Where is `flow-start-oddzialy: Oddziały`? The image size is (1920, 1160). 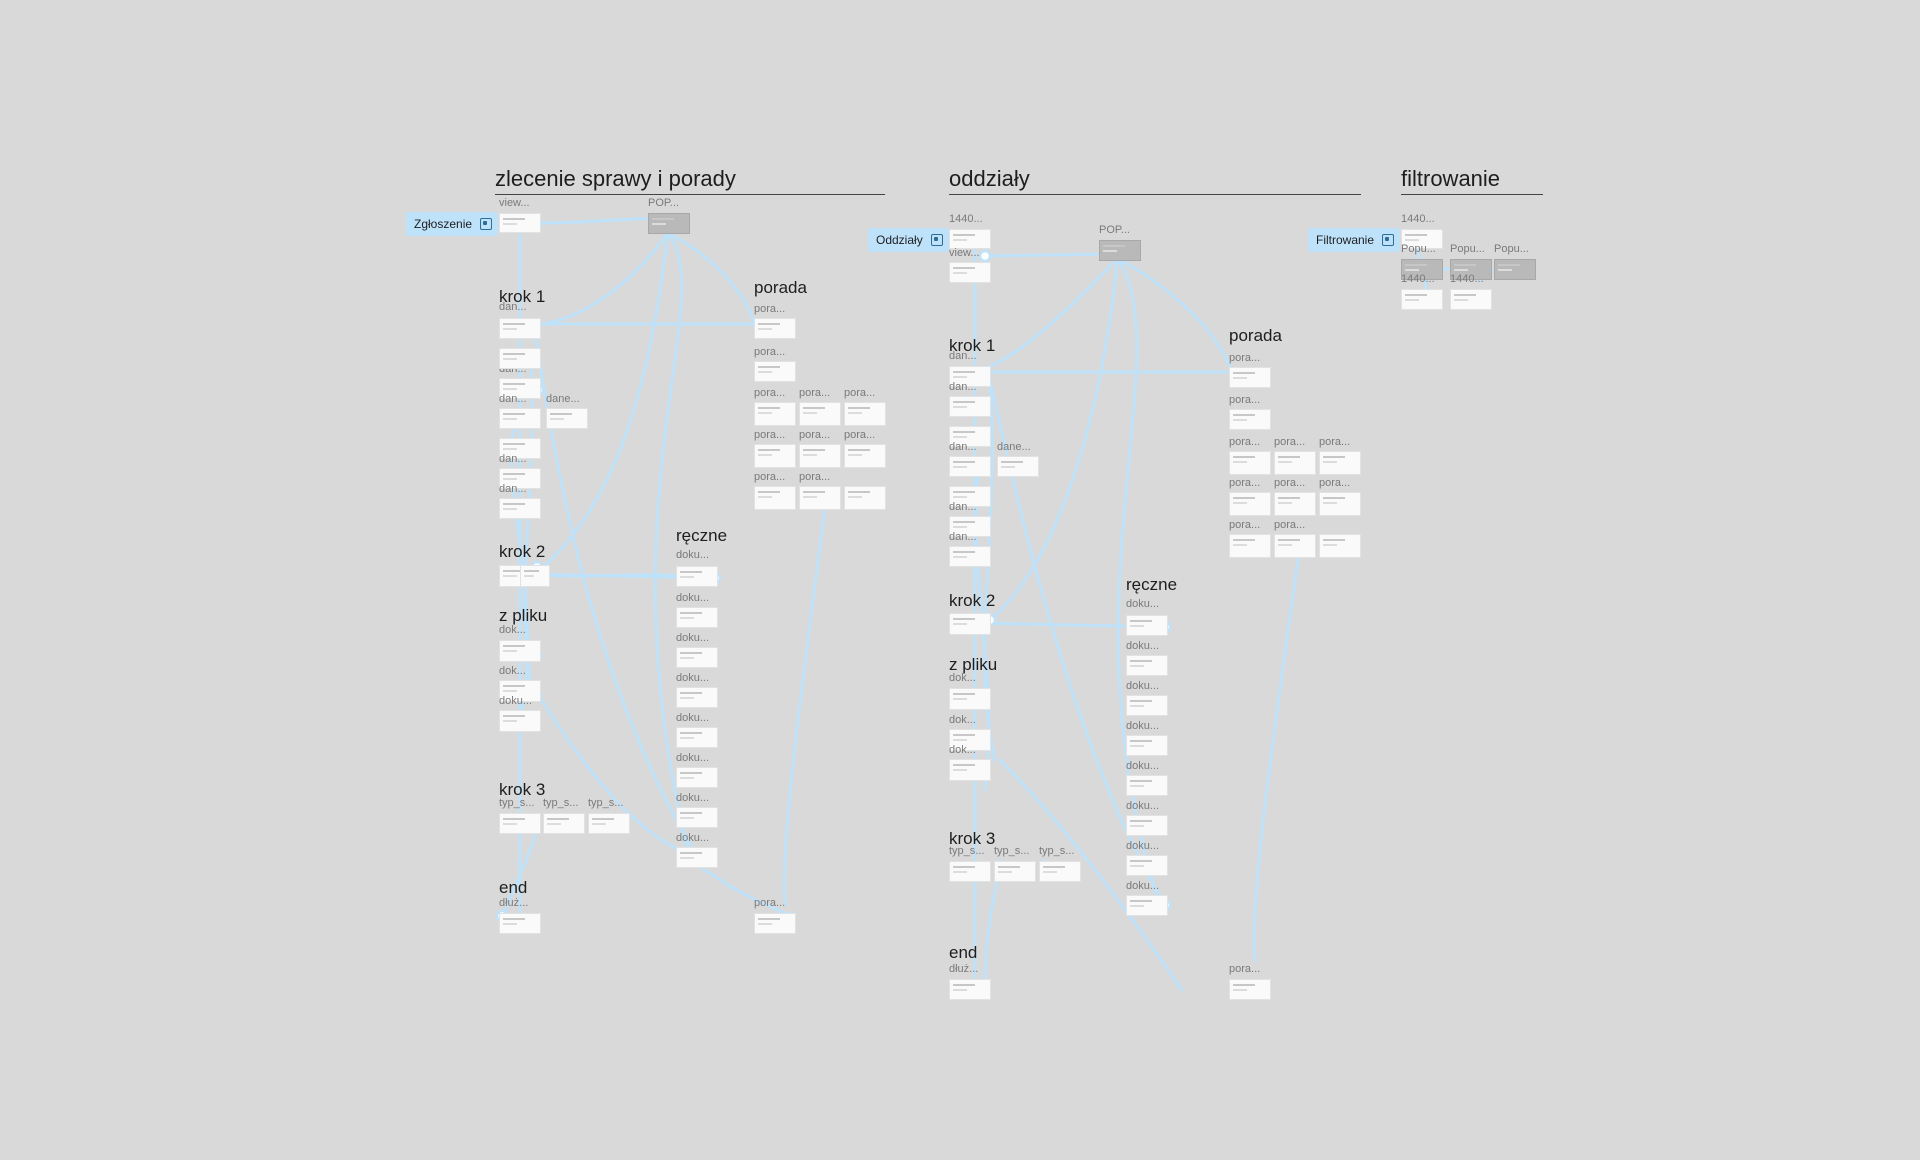
flow-start-oddzialy: Oddziały is located at coordinates (908, 240).